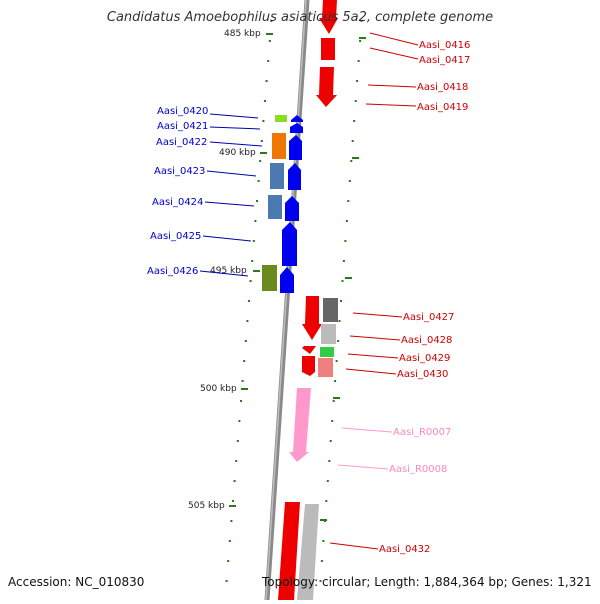  What do you see at coordinates (242, 34) in the screenshot?
I see `tick-label-485: 485 kbp` at bounding box center [242, 34].